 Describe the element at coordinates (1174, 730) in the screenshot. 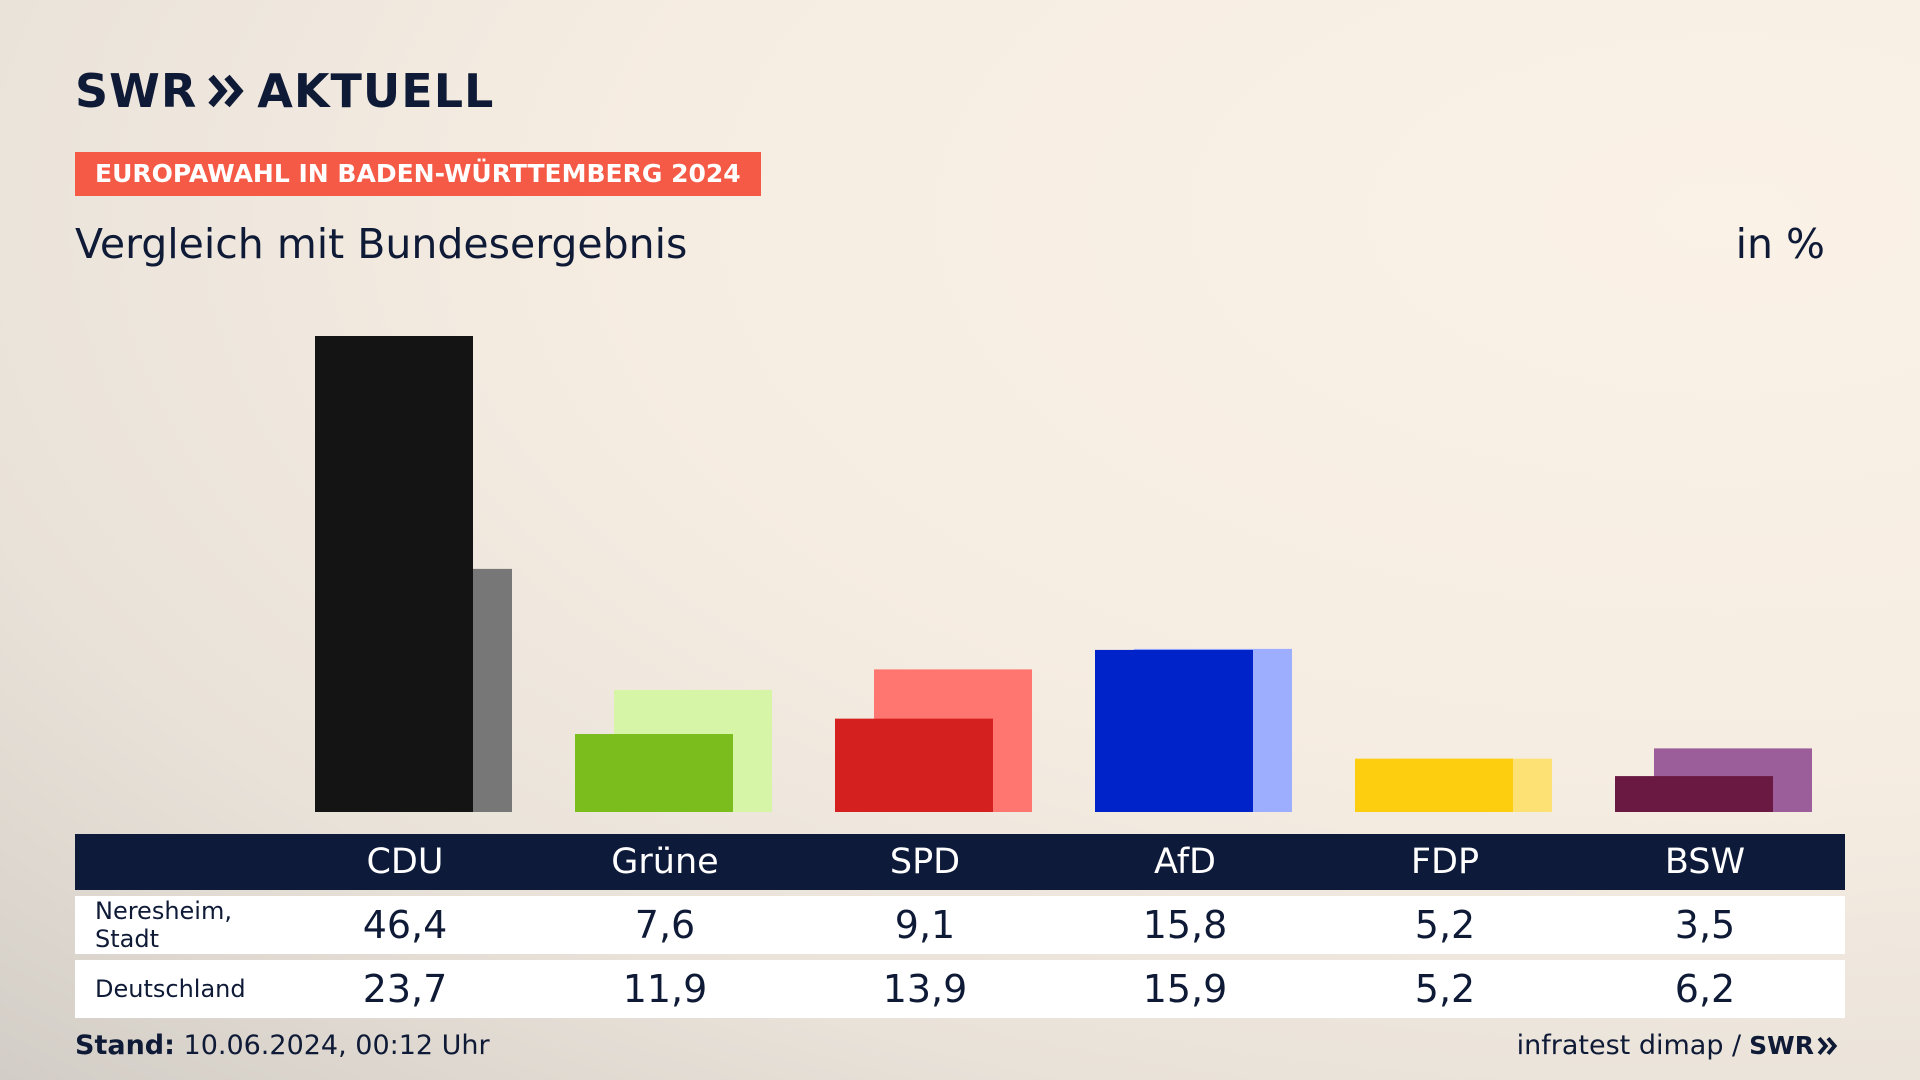

I see `bar-local-afd` at that location.